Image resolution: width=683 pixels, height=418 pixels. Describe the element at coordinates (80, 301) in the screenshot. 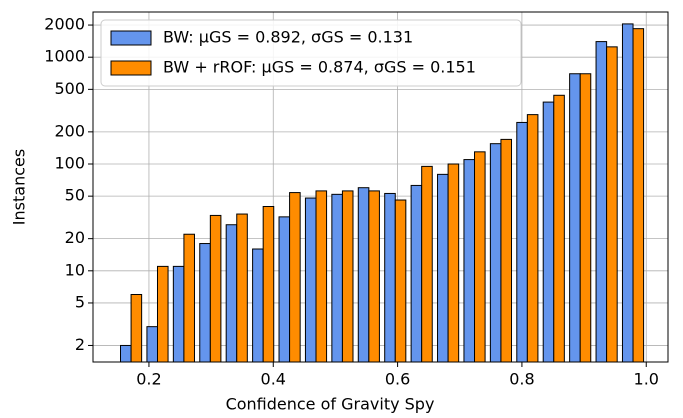

I see `y-tick-label: 5` at that location.